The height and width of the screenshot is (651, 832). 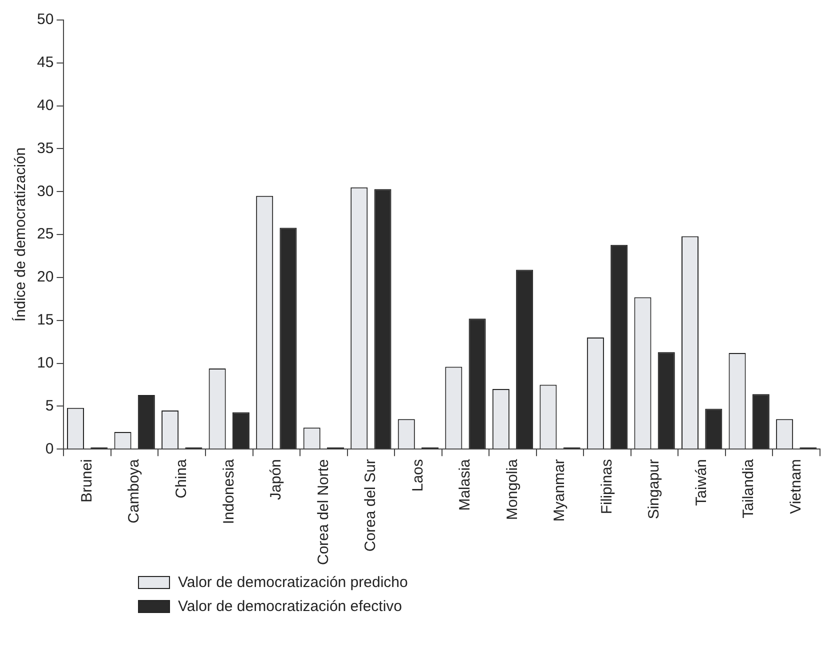 I want to click on x-tick-label: Laos, so click(x=417, y=475).